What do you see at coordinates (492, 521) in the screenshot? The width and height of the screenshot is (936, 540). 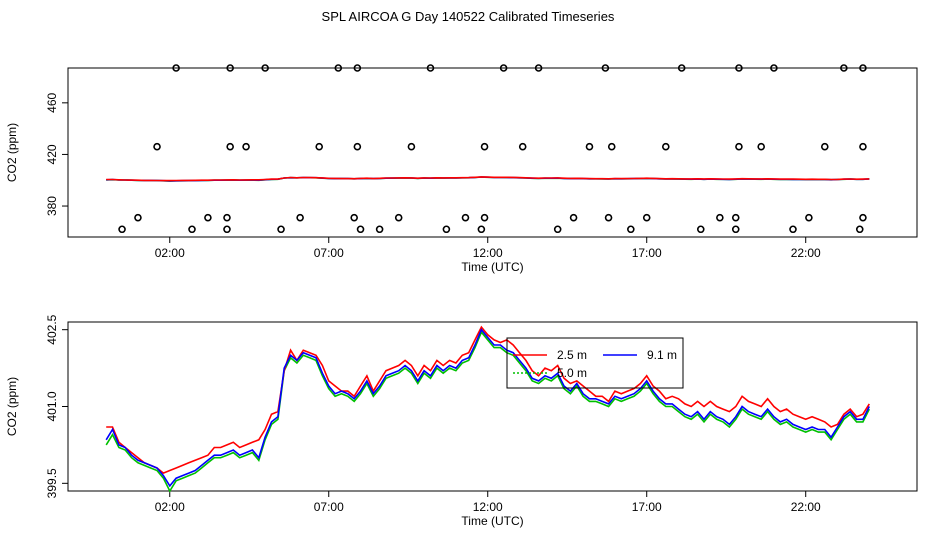 I see `x-axis-title-bottom: Time (UTC)` at bounding box center [492, 521].